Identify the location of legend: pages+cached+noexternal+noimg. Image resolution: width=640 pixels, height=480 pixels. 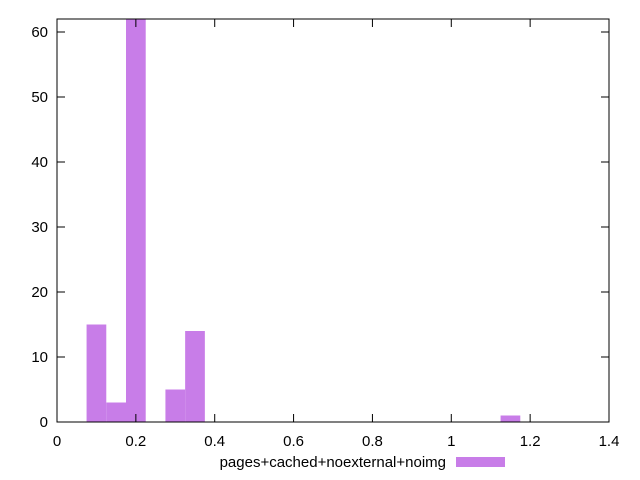
(362, 462).